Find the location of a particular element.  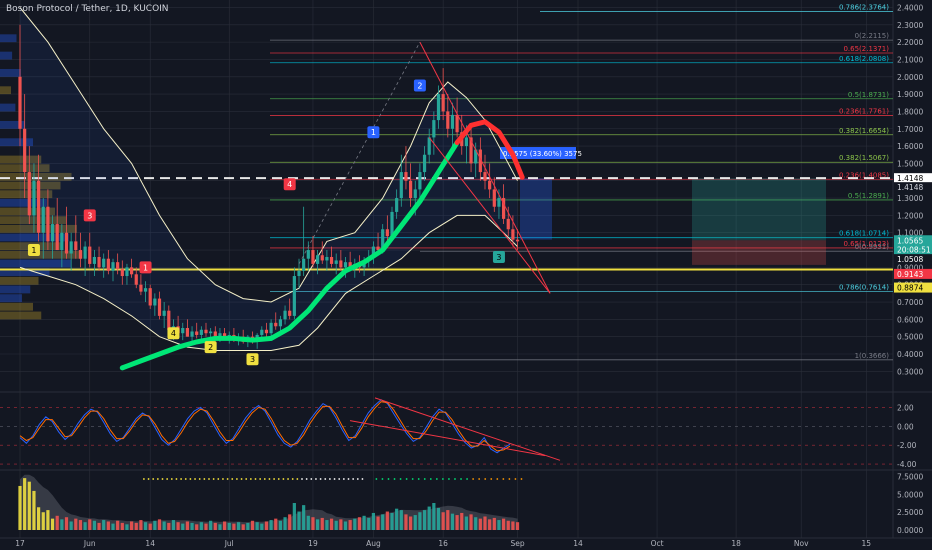

fib-level-label: 0.786(0.7614) is located at coordinates (864, 287).